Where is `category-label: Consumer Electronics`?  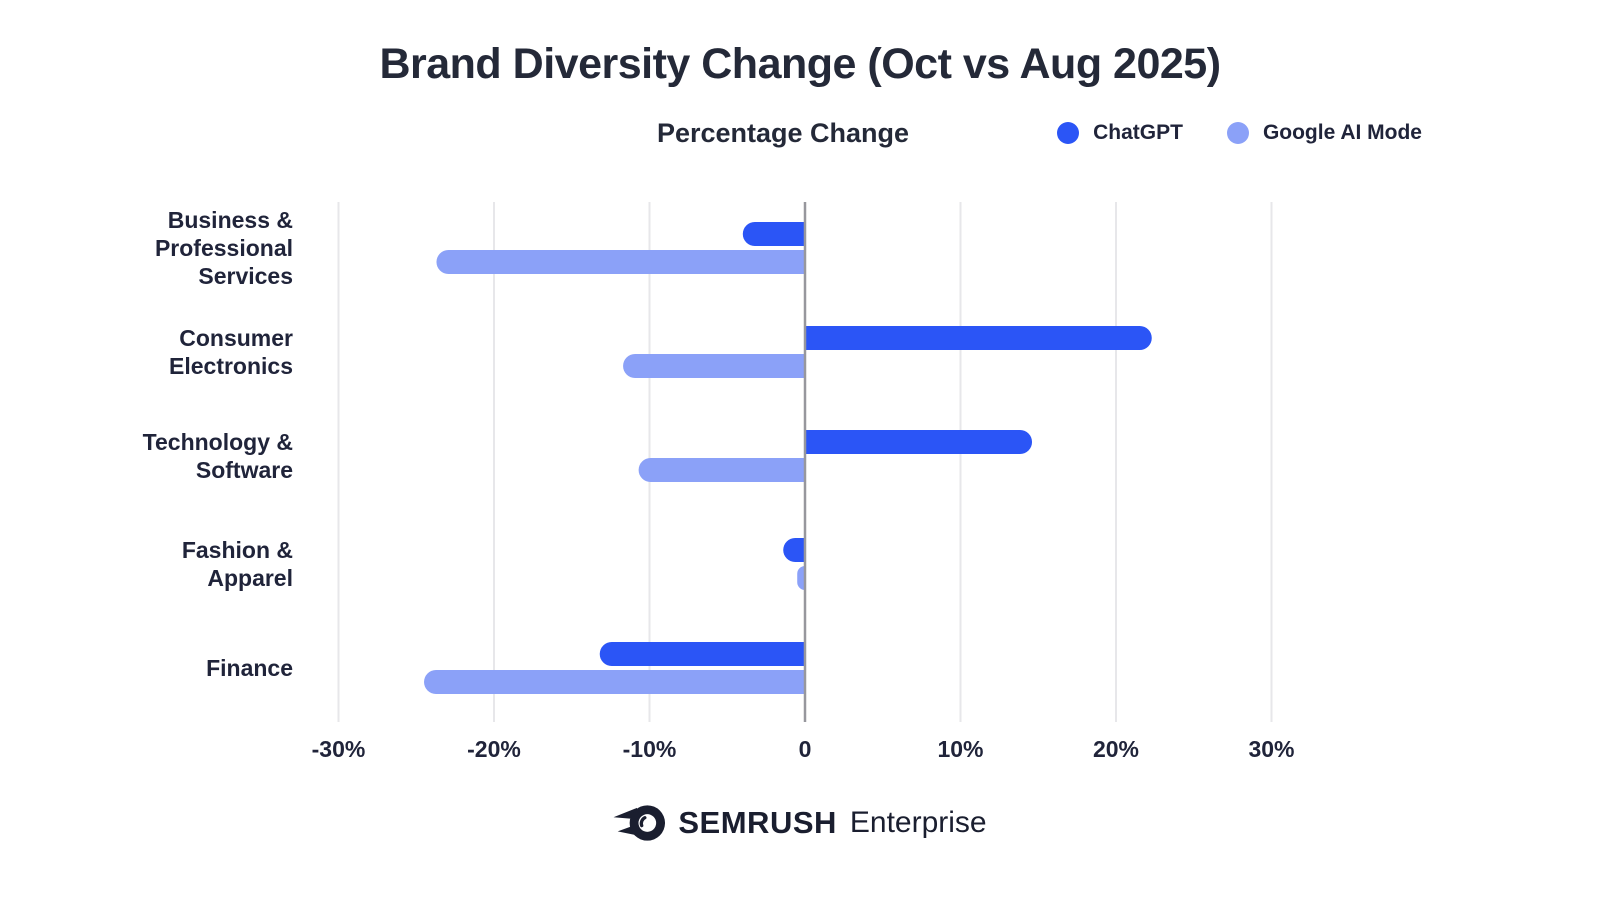
category-label: Consumer Electronics is located at coordinates (231, 352).